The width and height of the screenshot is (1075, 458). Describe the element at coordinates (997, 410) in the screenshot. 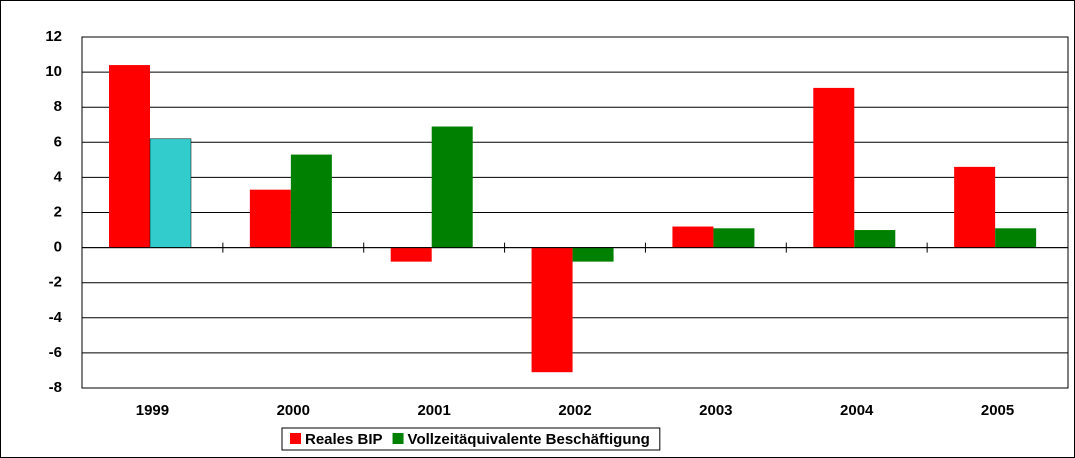

I see `x-tick-label: 2005` at that location.